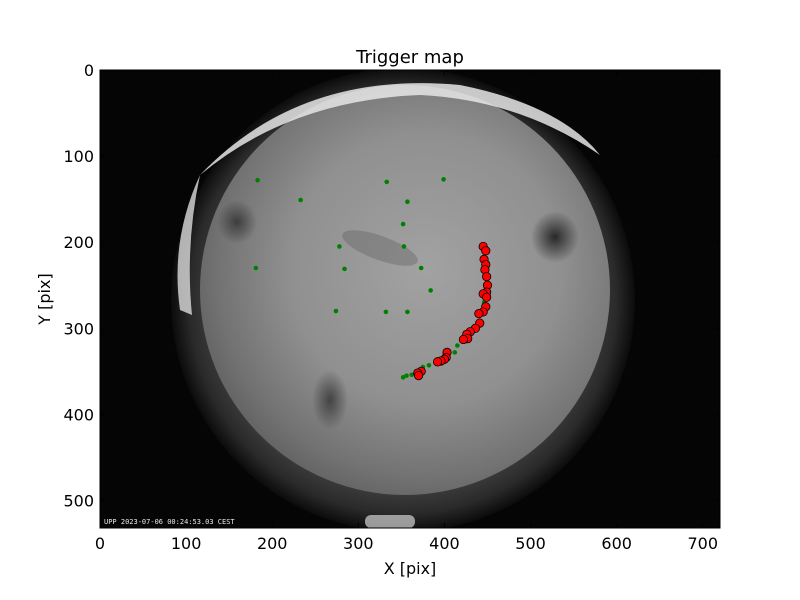 The height and width of the screenshot is (600, 800). Describe the element at coordinates (616, 543) in the screenshot. I see `x-tick-label: 600` at that location.